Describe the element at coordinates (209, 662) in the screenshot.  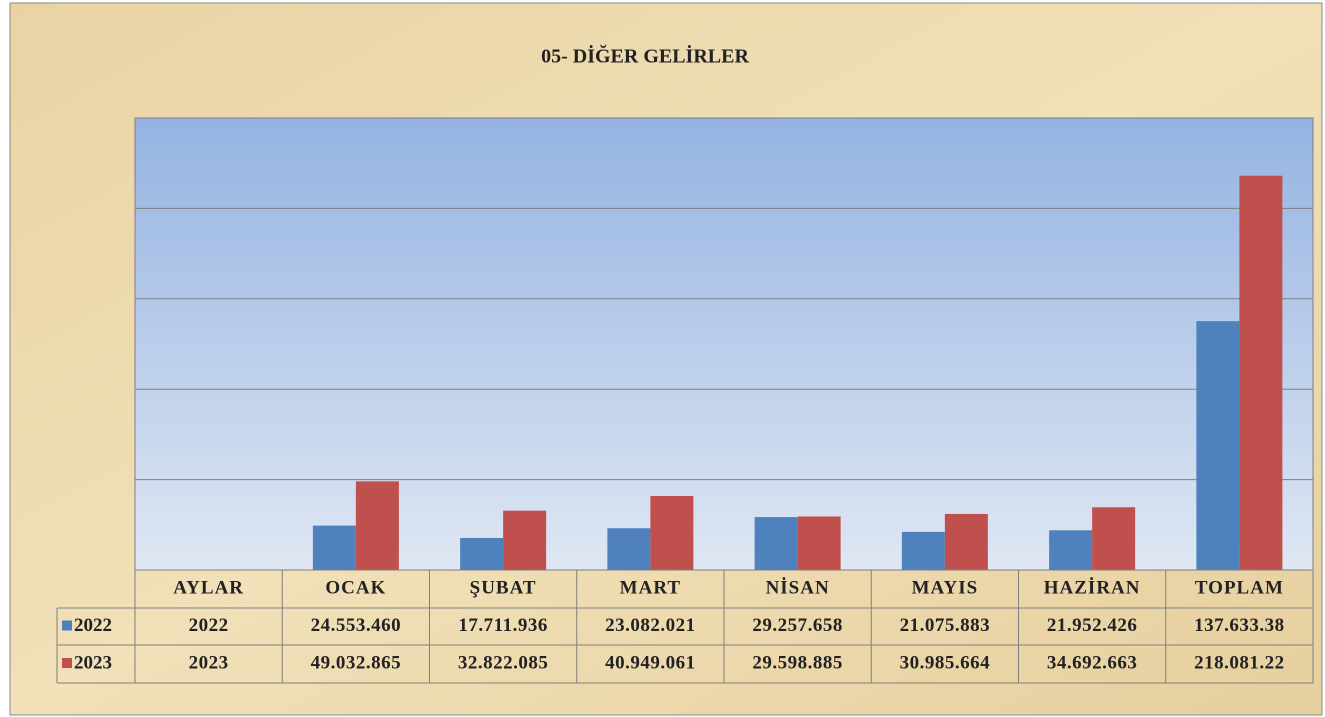
I see `data-label: 2023` at that location.